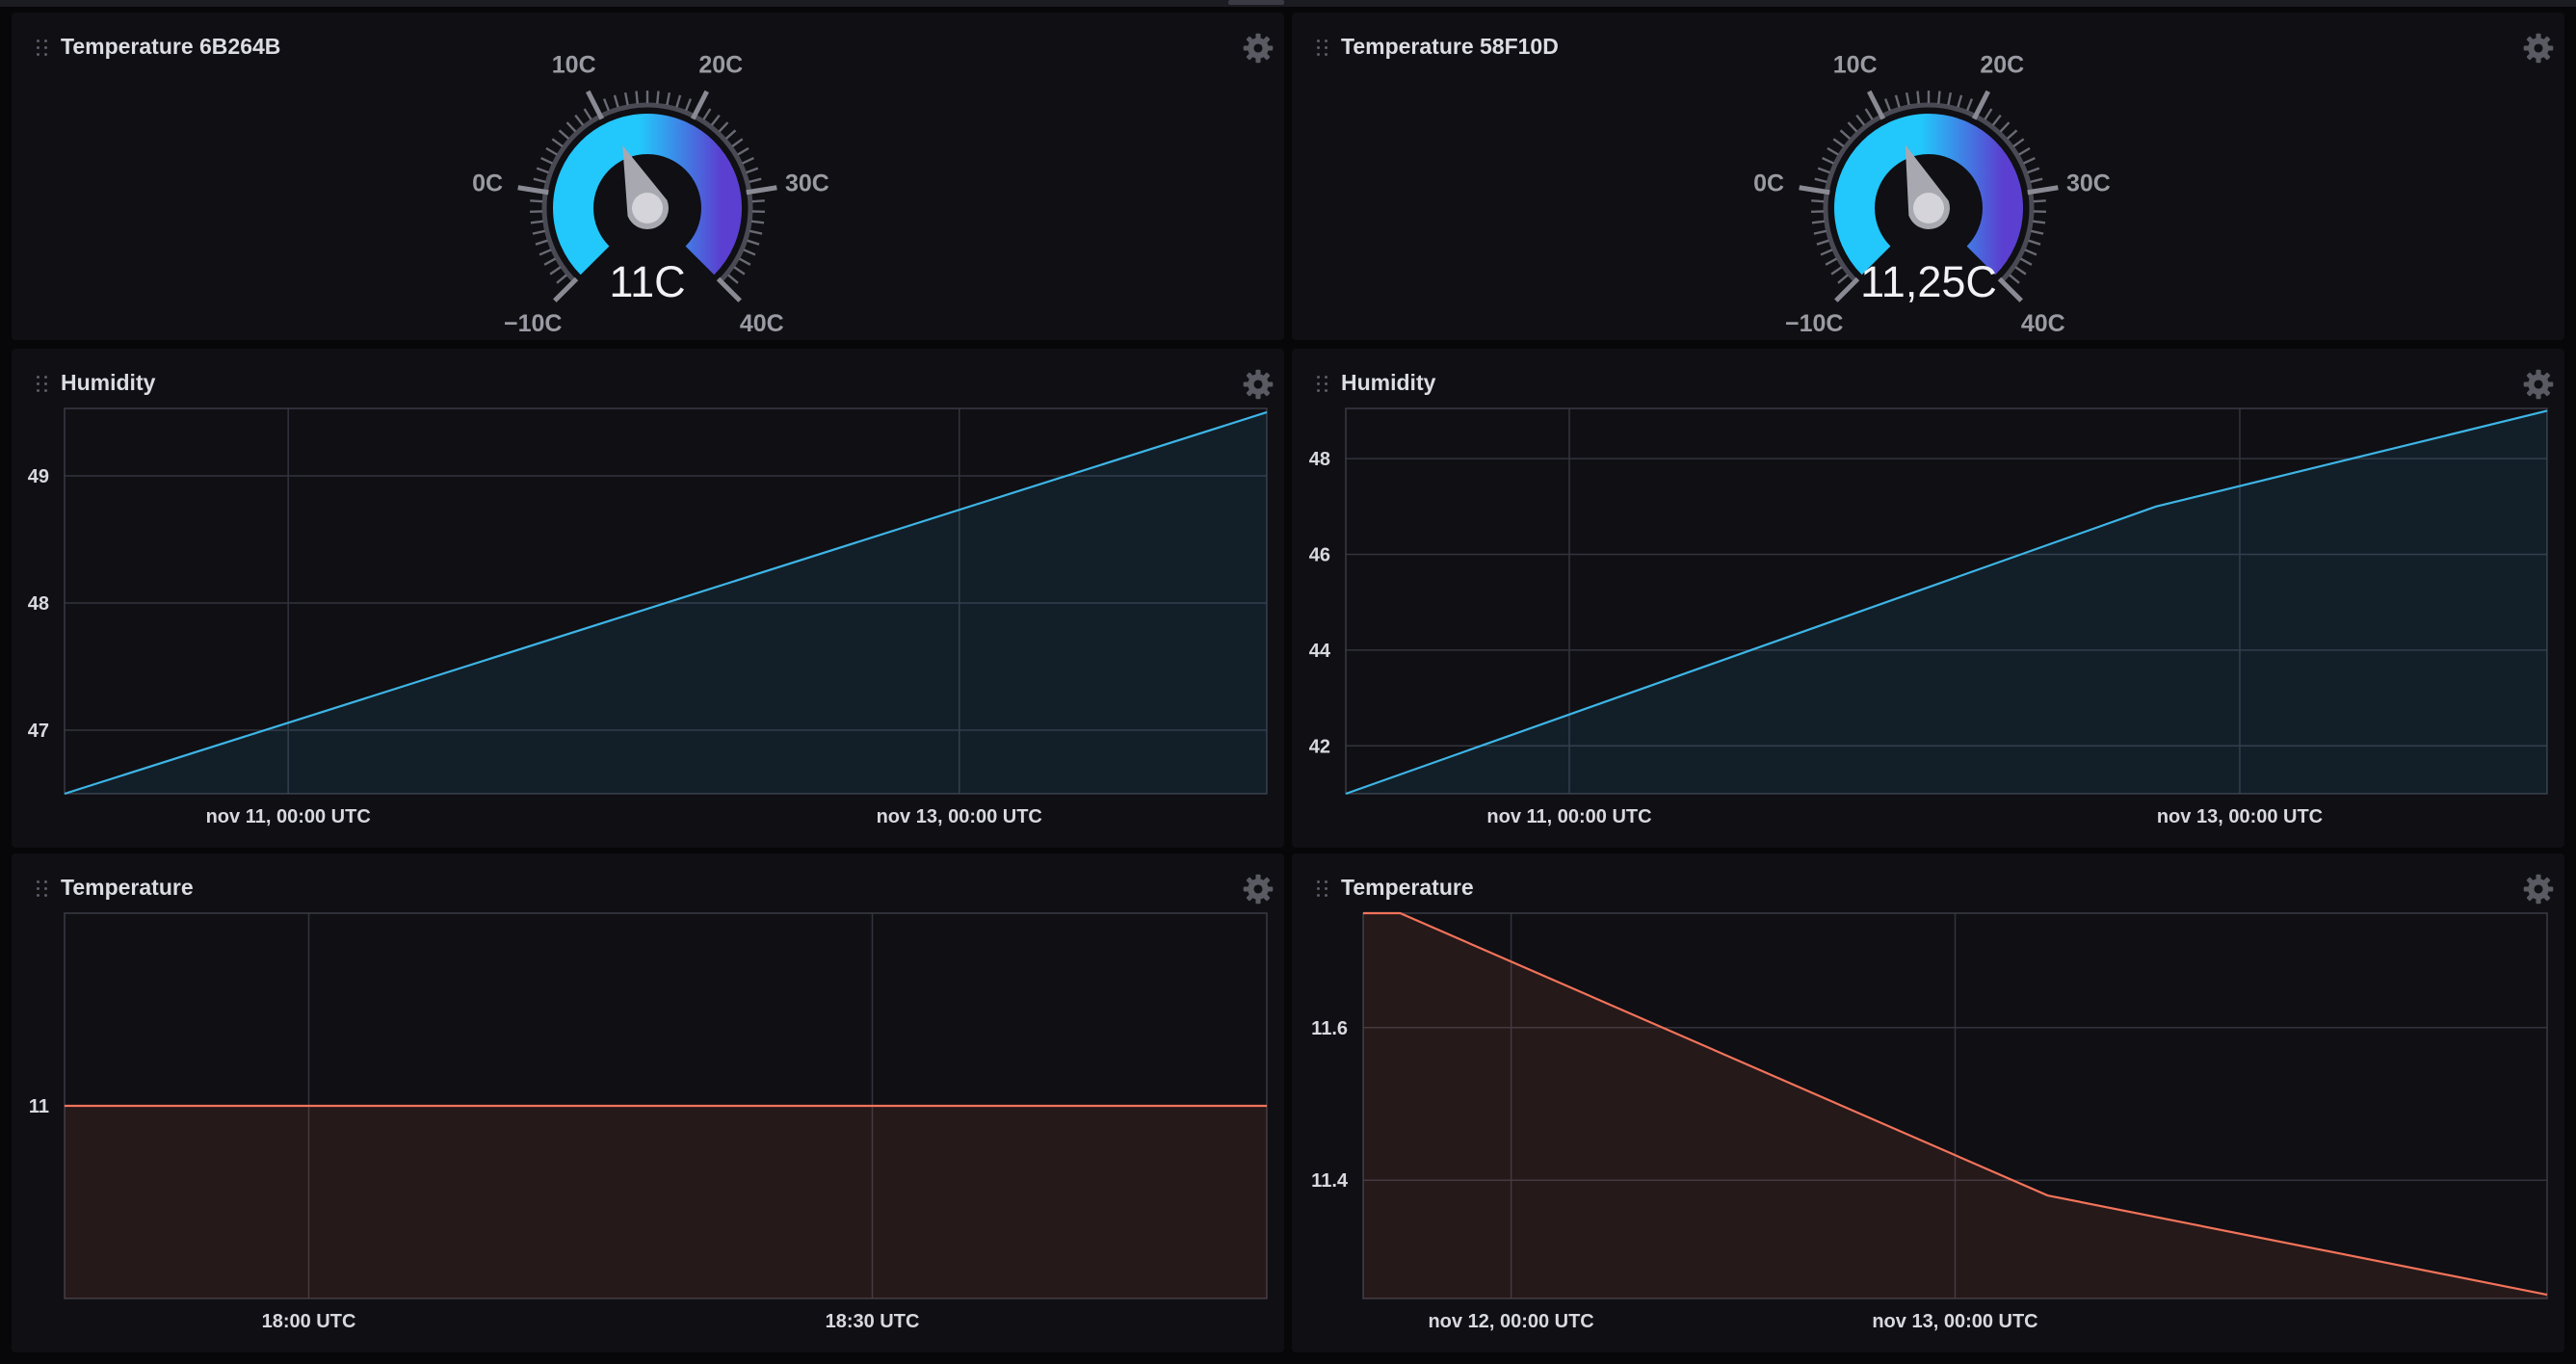 The height and width of the screenshot is (1364, 2576). What do you see at coordinates (1330, 1181) in the screenshot?
I see `y-tick-label: 11.4` at bounding box center [1330, 1181].